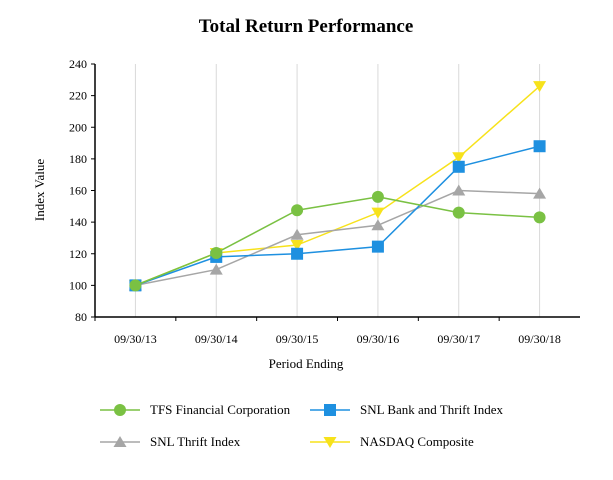  What do you see at coordinates (81, 317) in the screenshot?
I see `y-tick-label: 80` at bounding box center [81, 317].